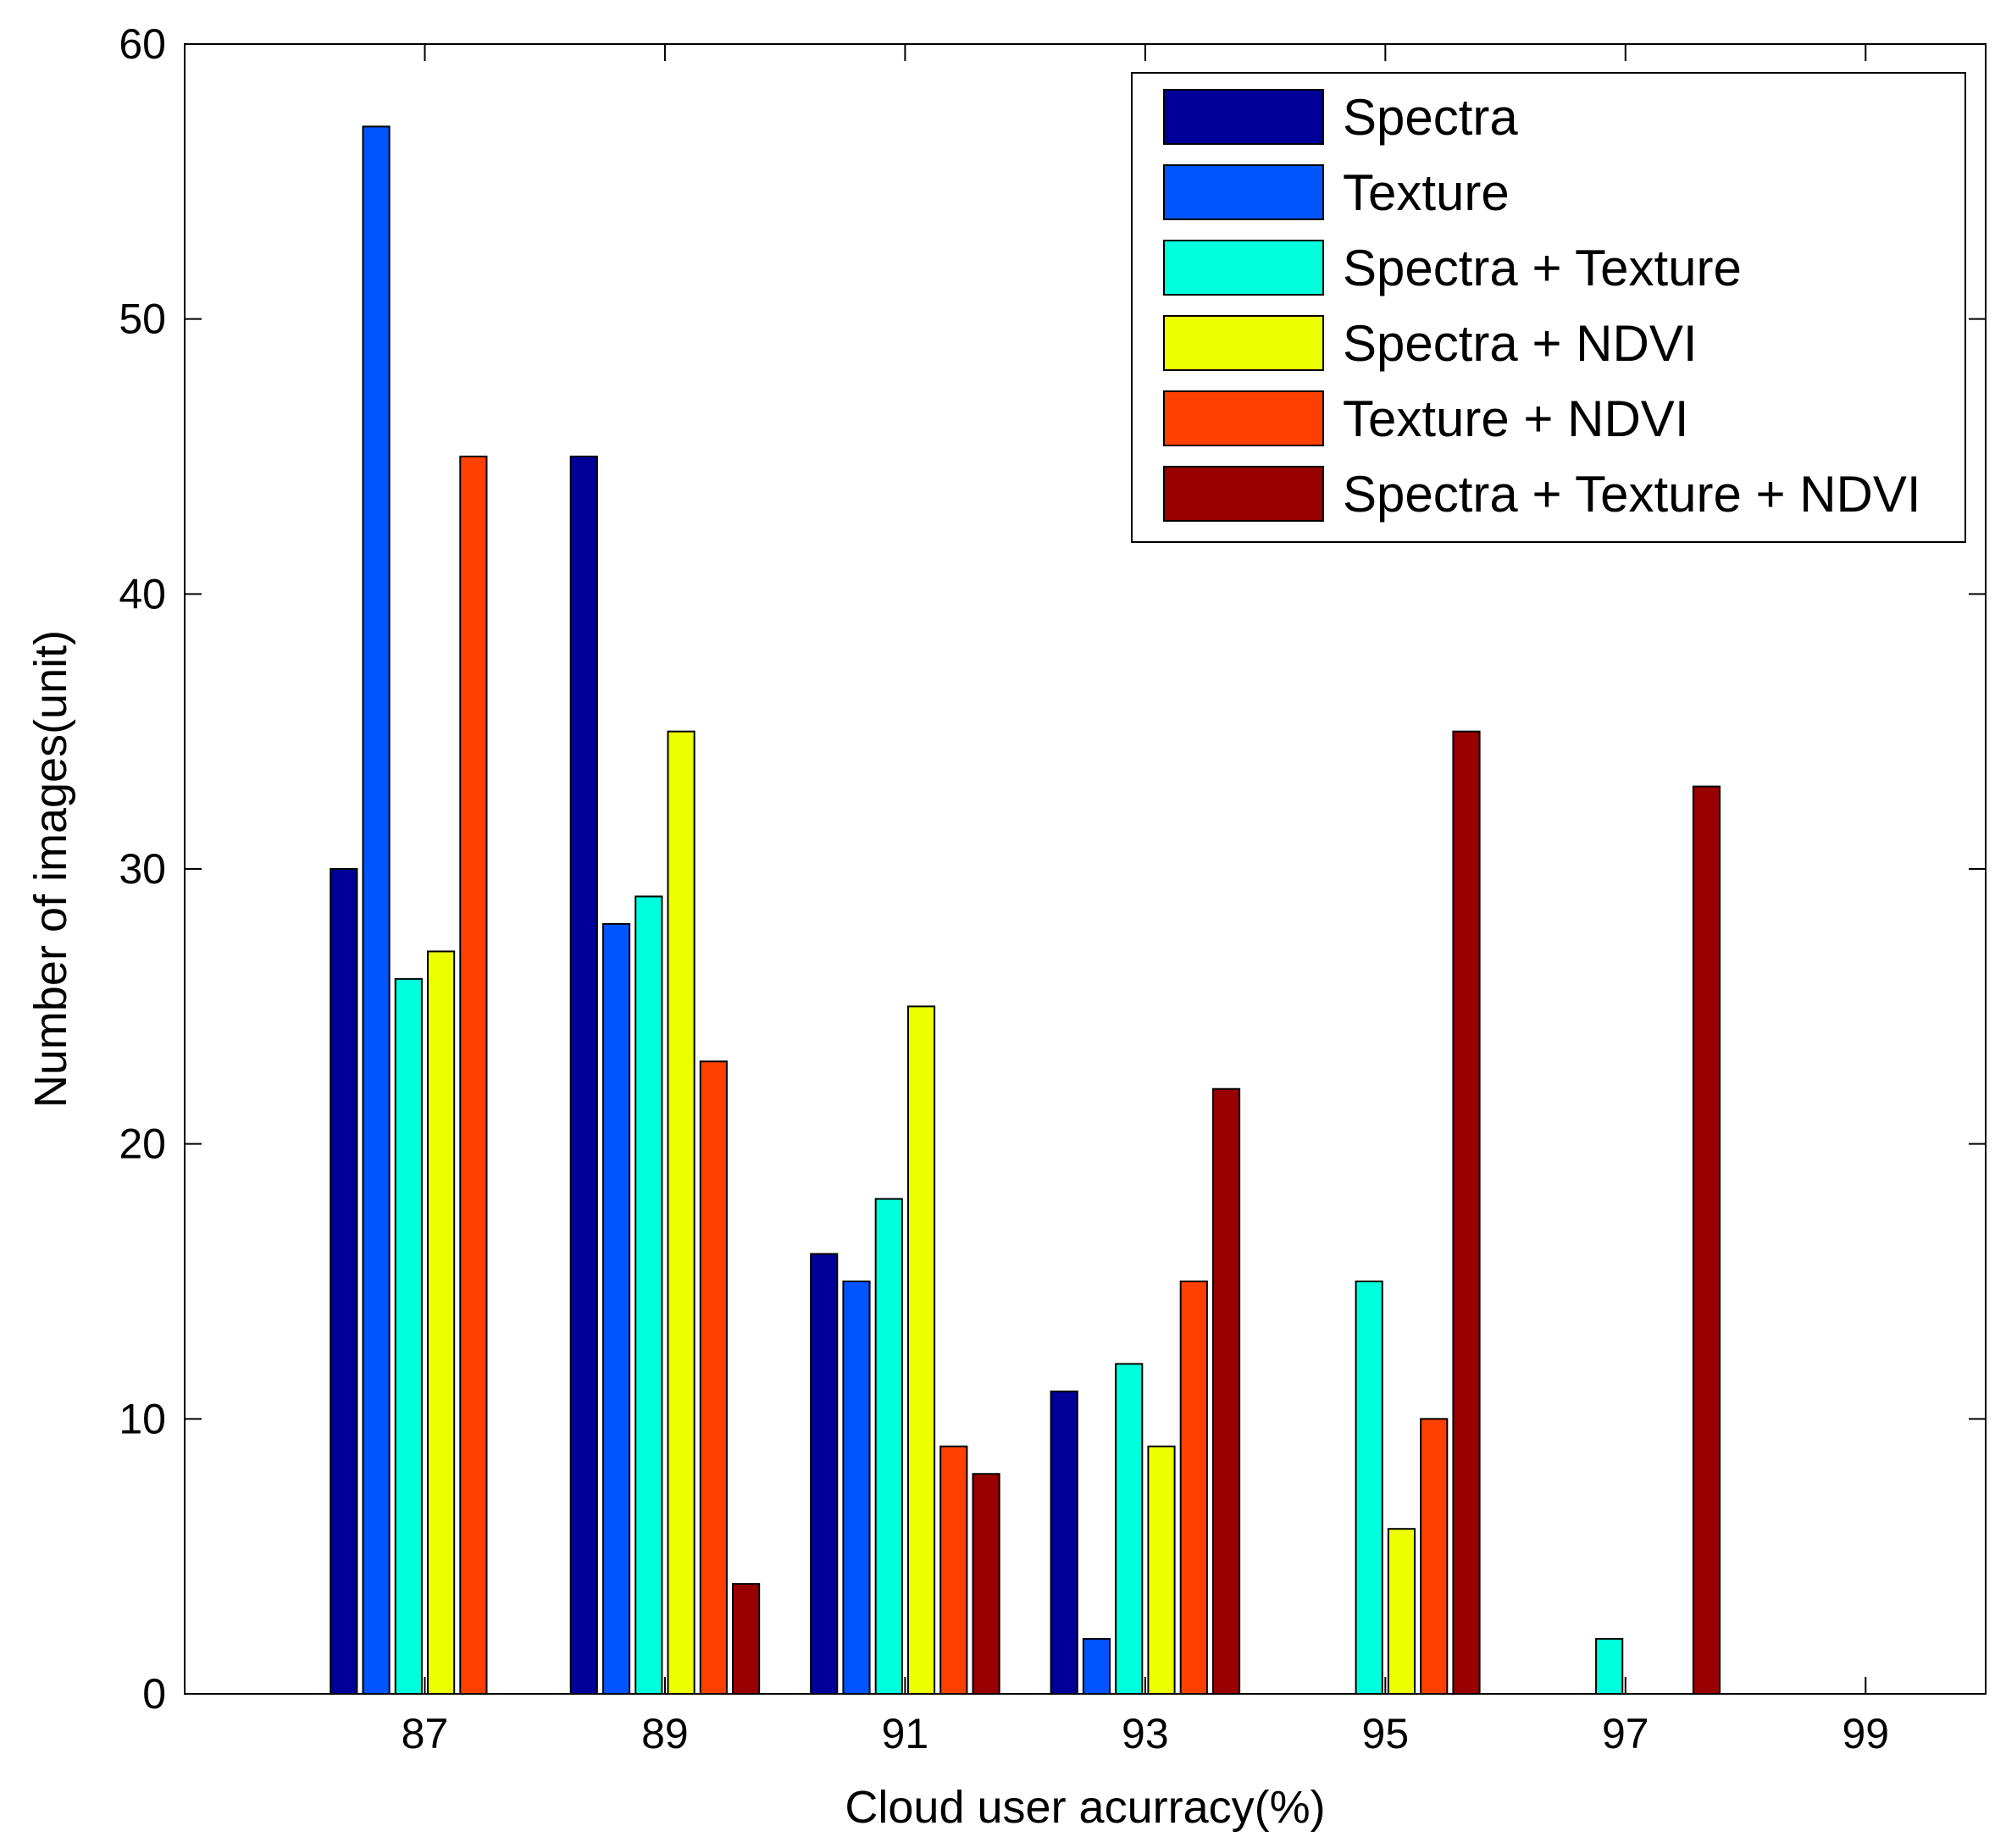 The width and height of the screenshot is (2006, 1848). I want to click on legend-box, so click(1548, 307).